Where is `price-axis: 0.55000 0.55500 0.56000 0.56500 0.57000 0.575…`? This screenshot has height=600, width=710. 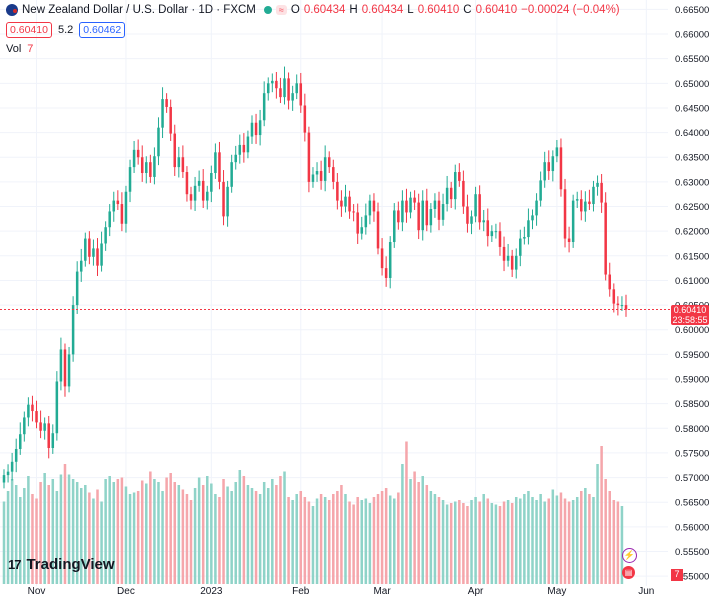 price-axis: 0.55000 0.55500 0.56000 0.56500 0.57000 0.575… is located at coordinates (692, 294).